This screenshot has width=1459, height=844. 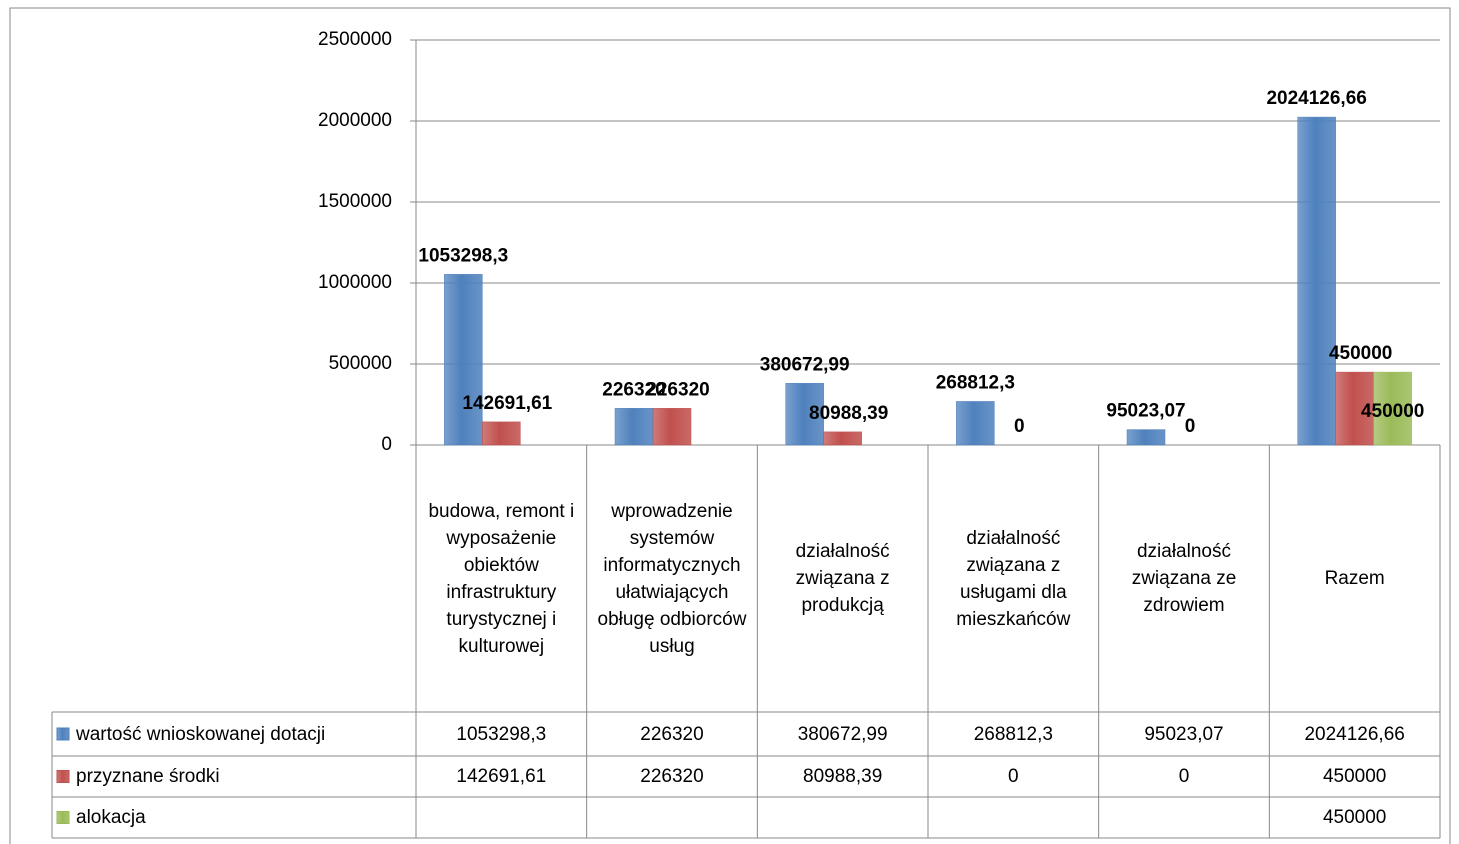 What do you see at coordinates (1354, 578) in the screenshot?
I see `category-label: Razem` at bounding box center [1354, 578].